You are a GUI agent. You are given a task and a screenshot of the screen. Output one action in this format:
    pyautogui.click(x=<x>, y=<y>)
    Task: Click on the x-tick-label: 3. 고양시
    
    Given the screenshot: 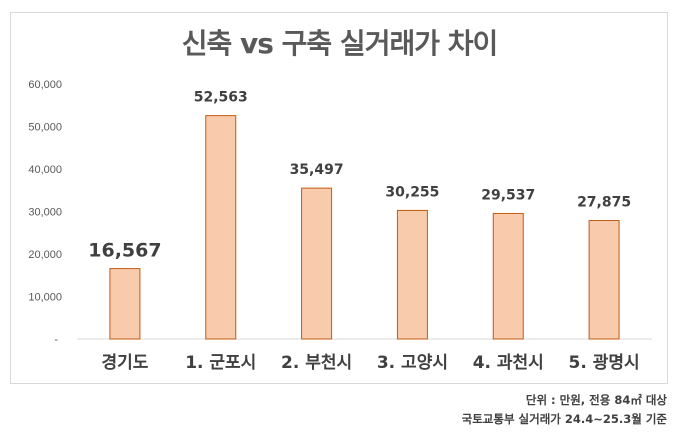 What is the action you would take?
    pyautogui.click(x=412, y=363)
    